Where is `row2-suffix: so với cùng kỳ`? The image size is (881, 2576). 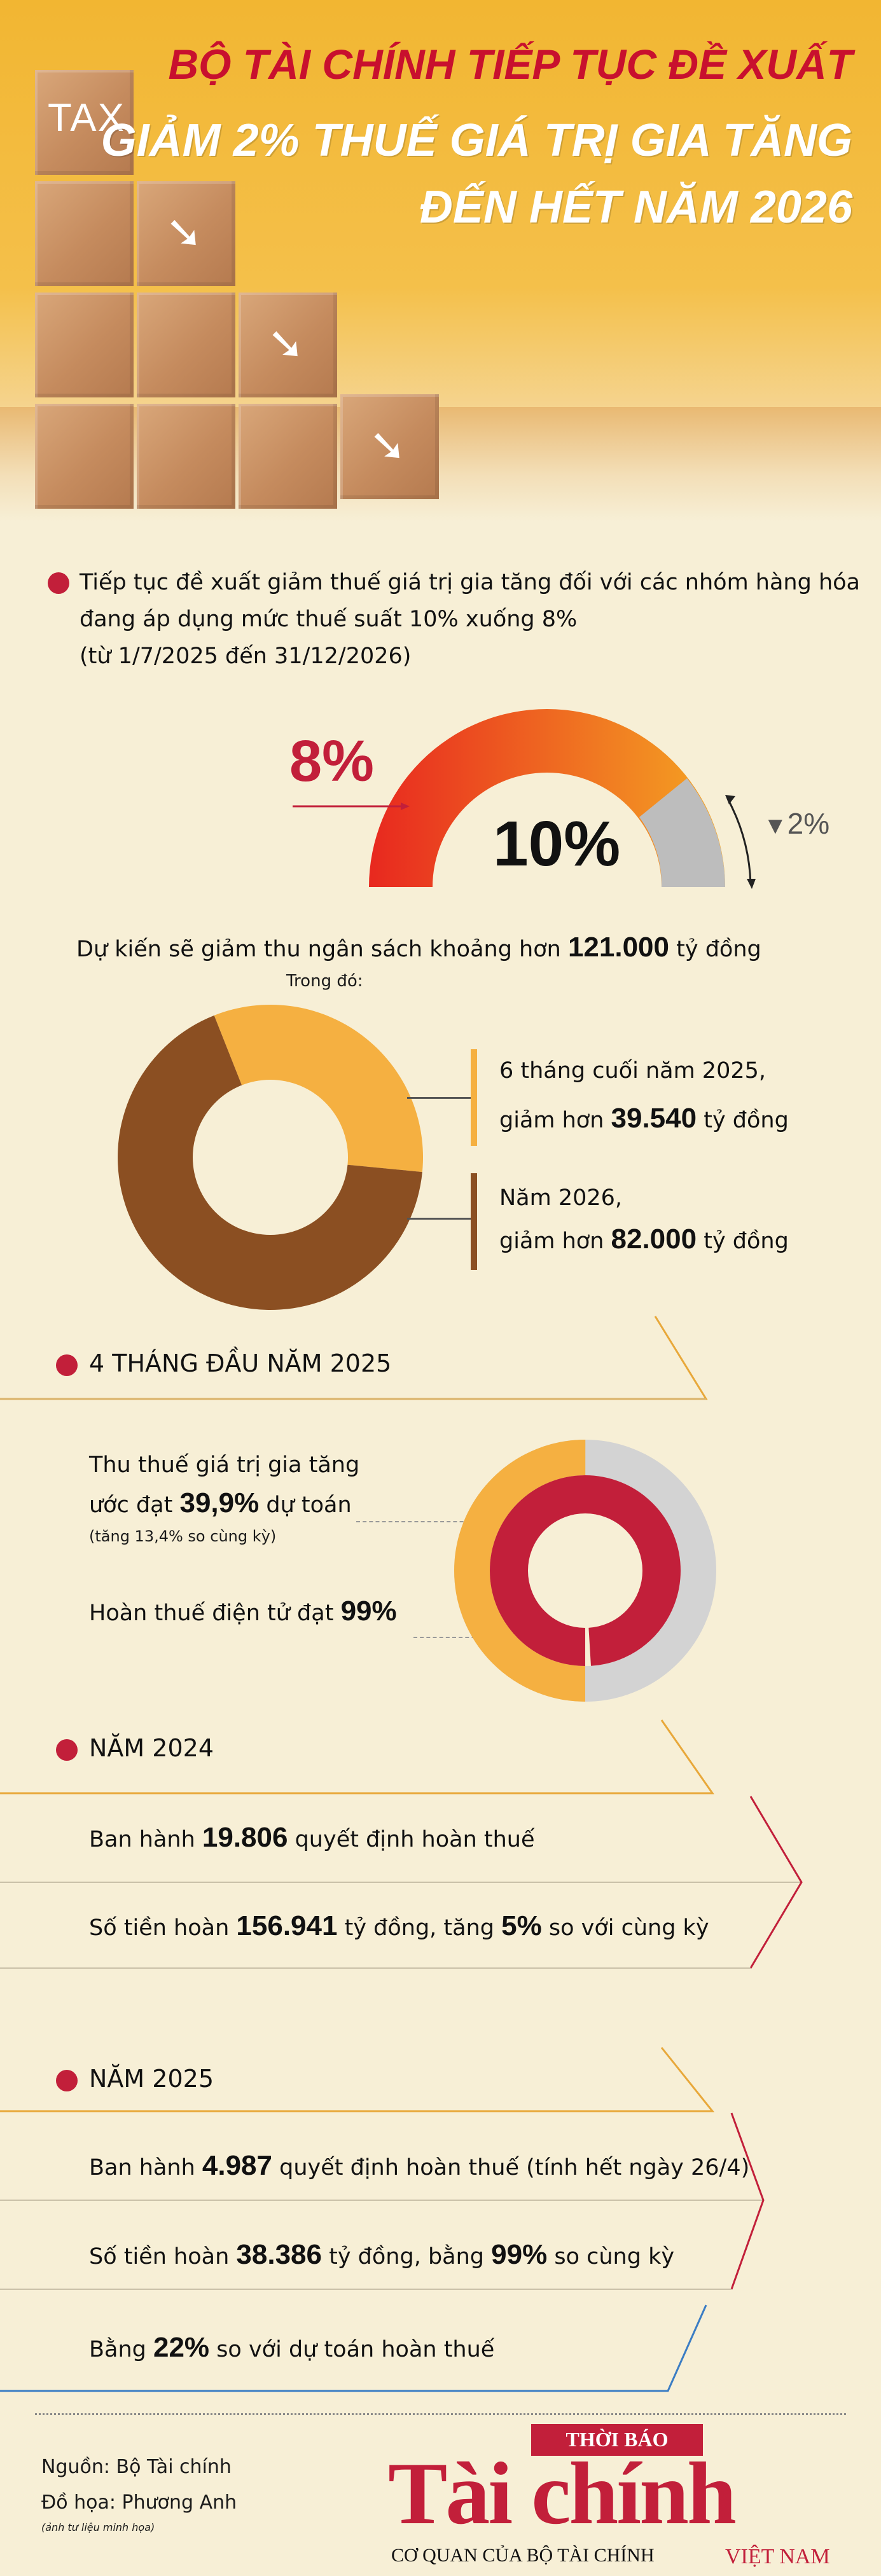 row2-suffix: so với cùng kỳ is located at coordinates (625, 1928).